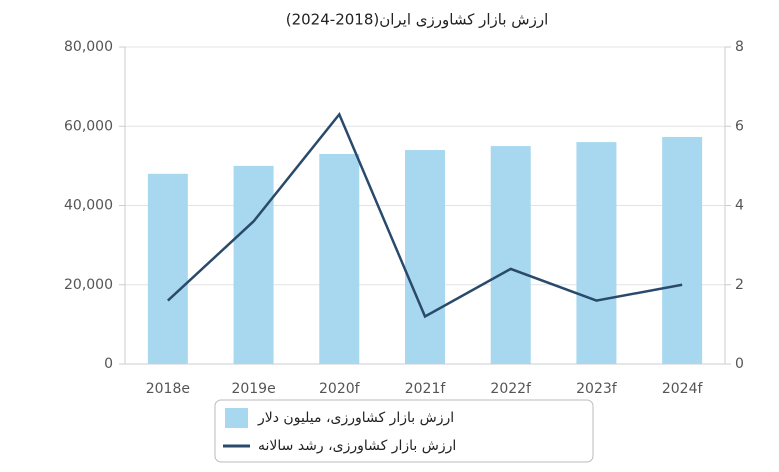 The height and width of the screenshot is (472, 779). I want to click on y2-tick-label: 2, so click(739, 285).